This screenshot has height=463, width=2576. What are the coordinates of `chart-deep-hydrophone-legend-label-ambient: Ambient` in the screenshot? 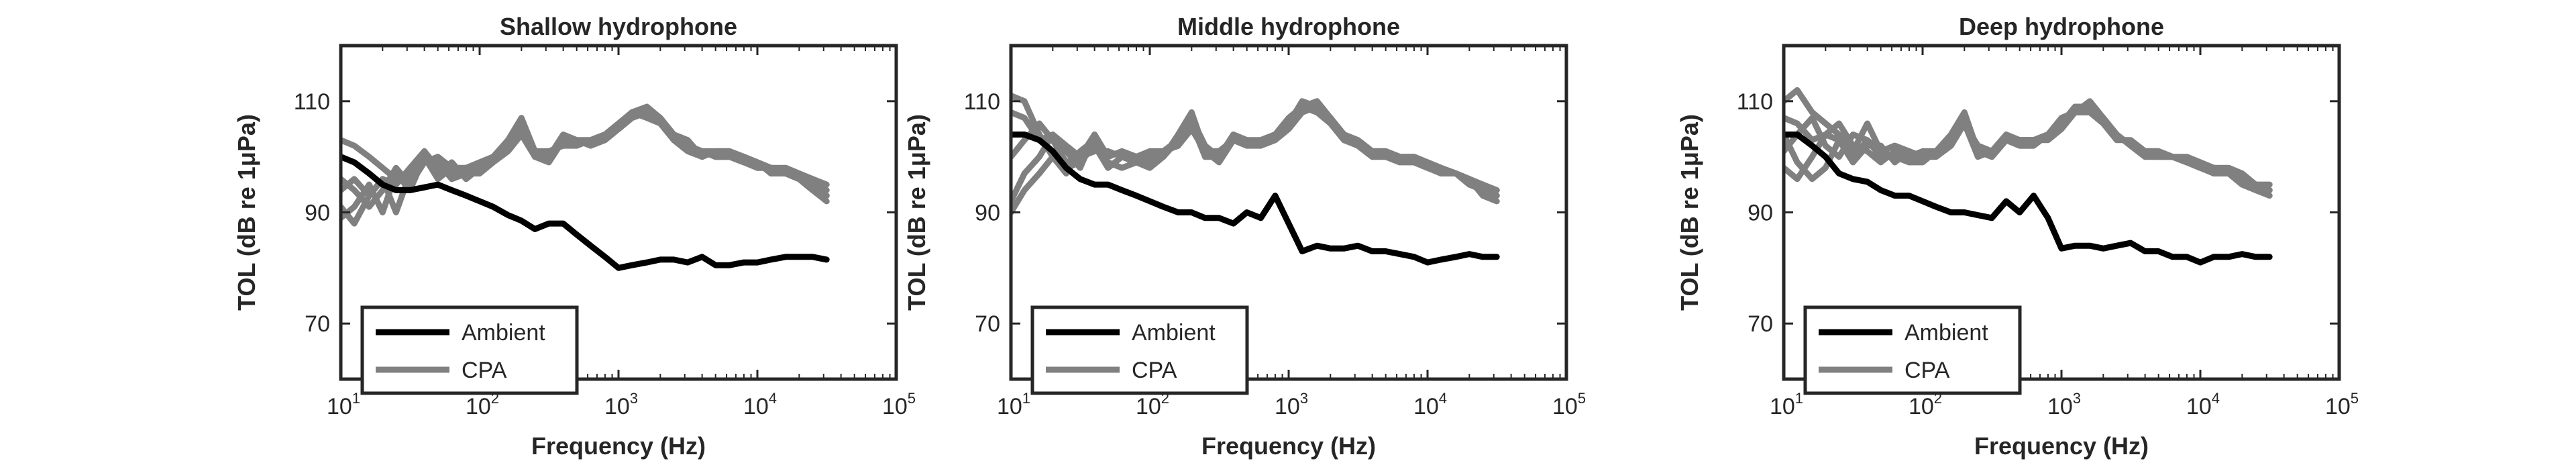 It's located at (1946, 333).